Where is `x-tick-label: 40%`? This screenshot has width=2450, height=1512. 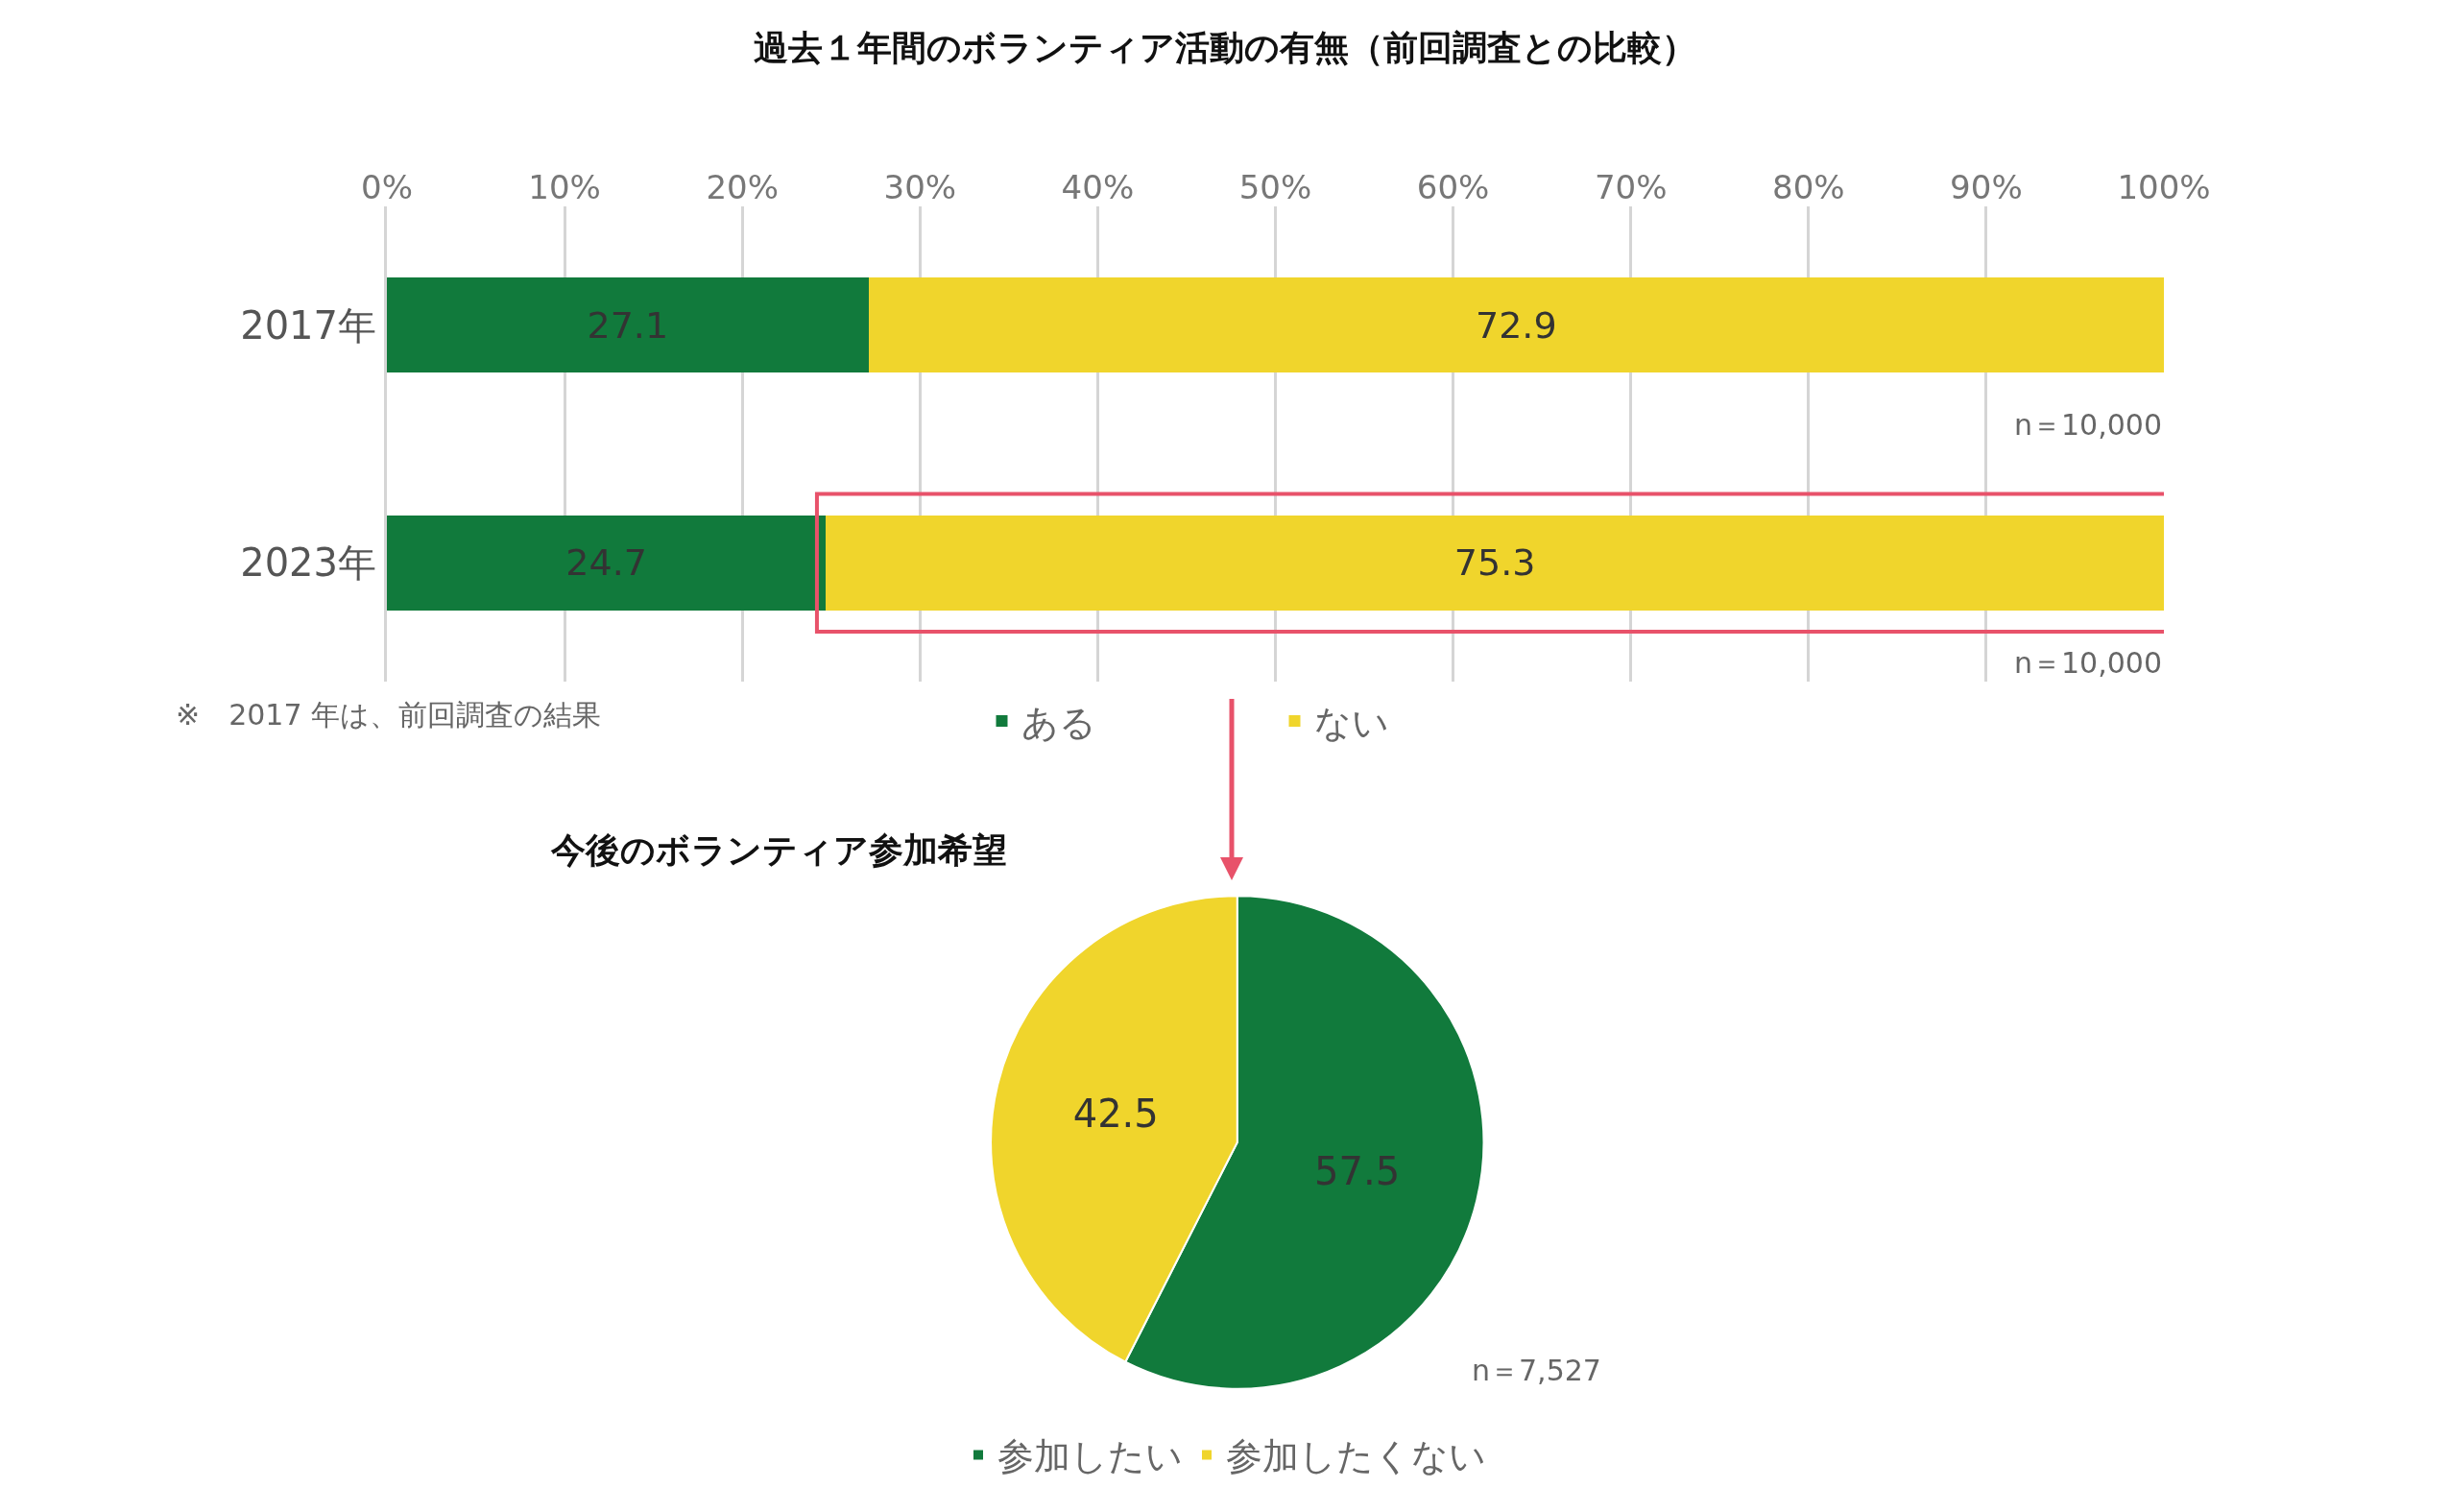 x-tick-label: 40% is located at coordinates (1098, 187).